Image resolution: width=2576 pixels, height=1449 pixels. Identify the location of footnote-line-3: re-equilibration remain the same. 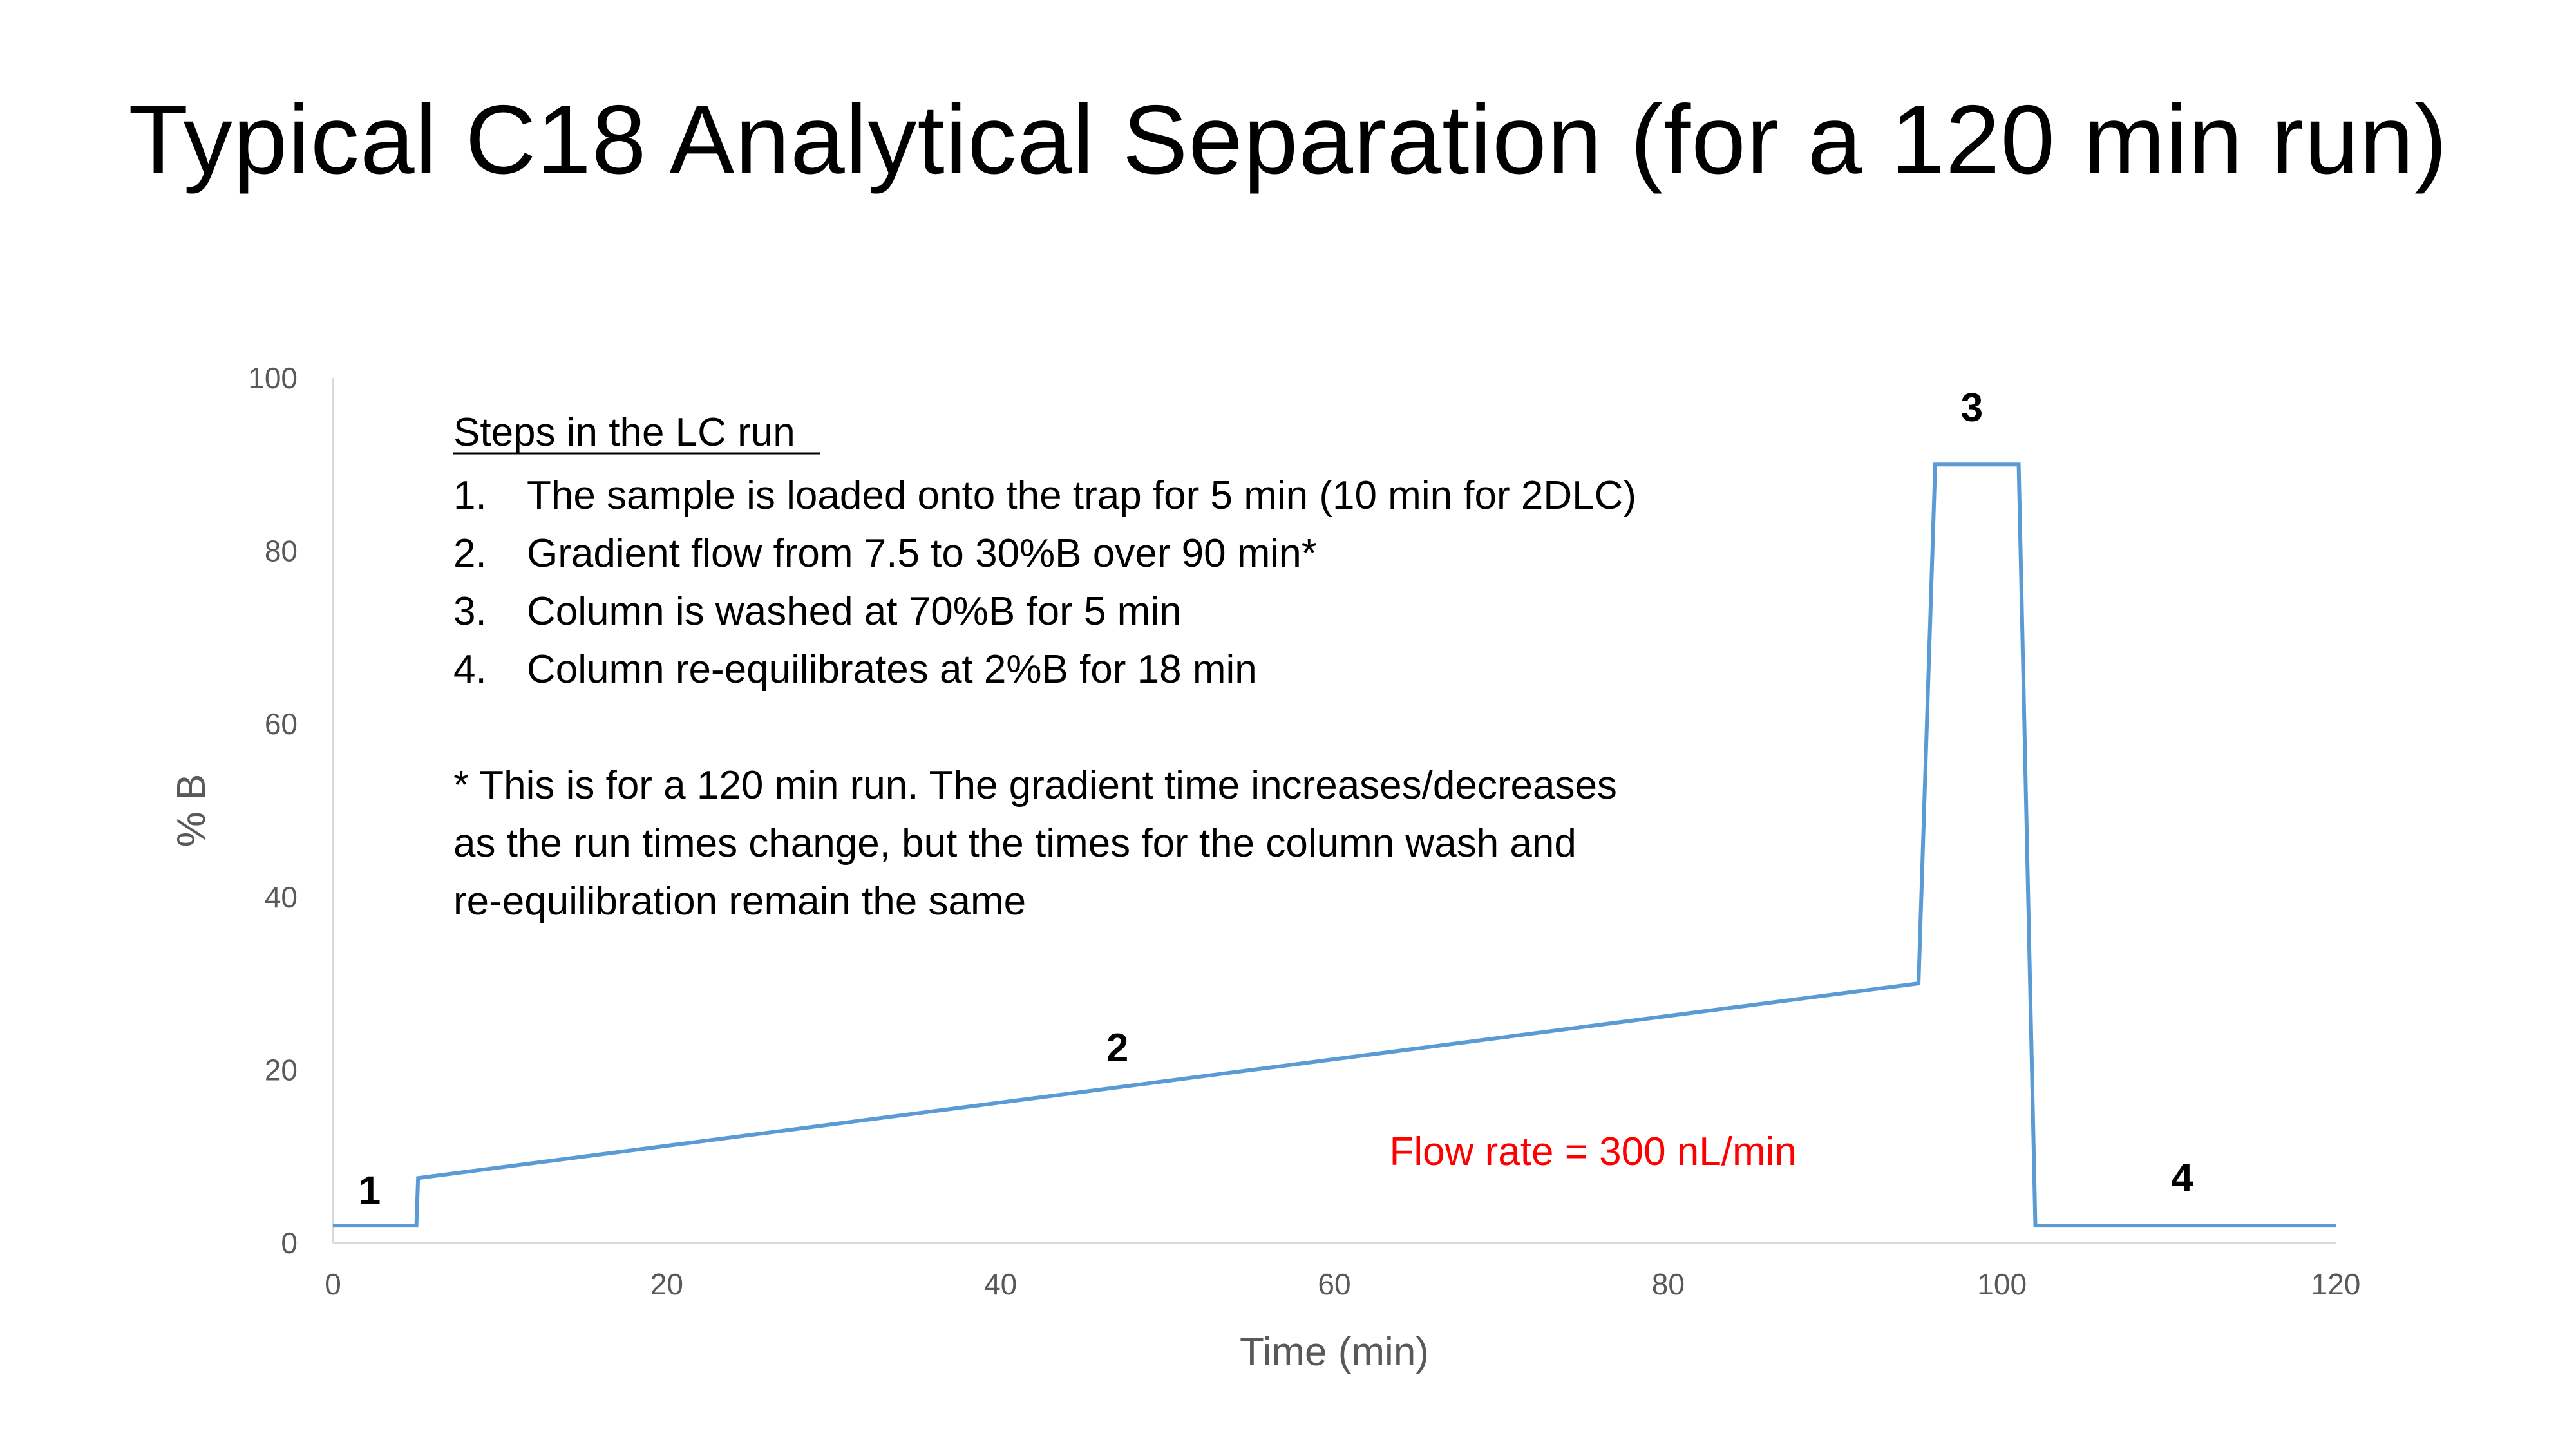
(740, 901).